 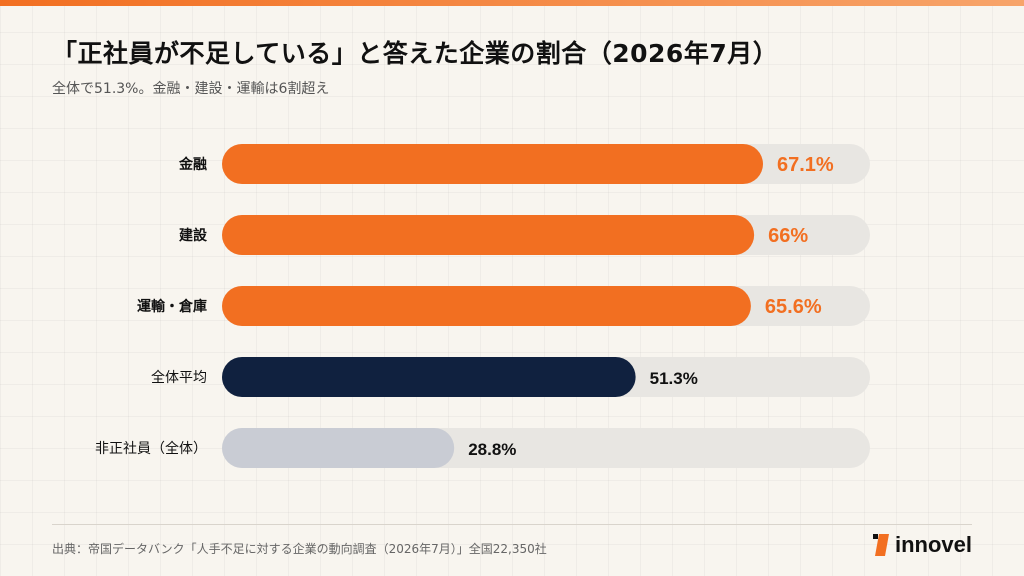 What do you see at coordinates (191, 89) in the screenshot?
I see `chart-subtitle: 全体で51.3%。金融・建設・運輸は6割超え` at bounding box center [191, 89].